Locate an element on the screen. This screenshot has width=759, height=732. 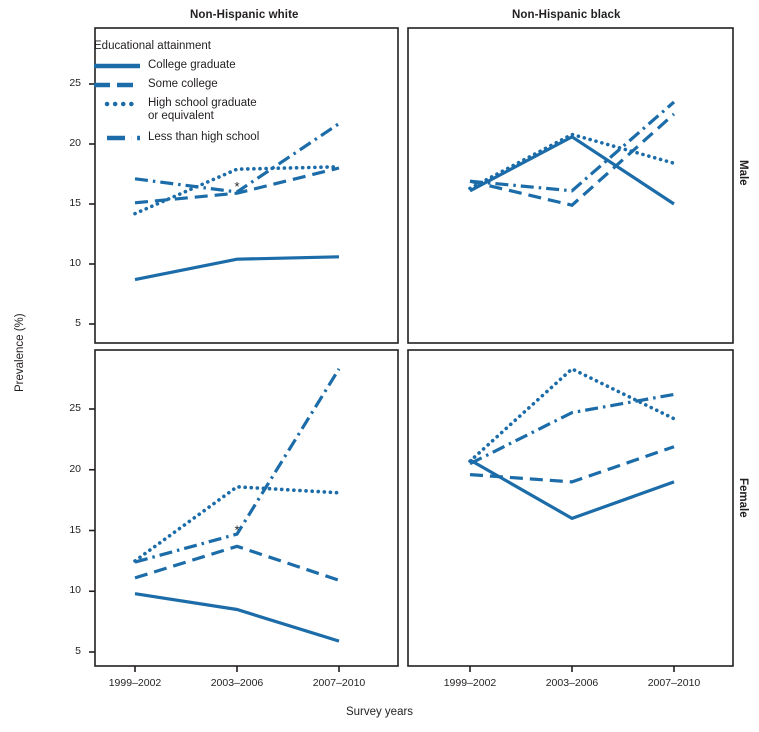
column-title-non-hispanic-white: Non-Hispanic white is located at coordinates (244, 15).